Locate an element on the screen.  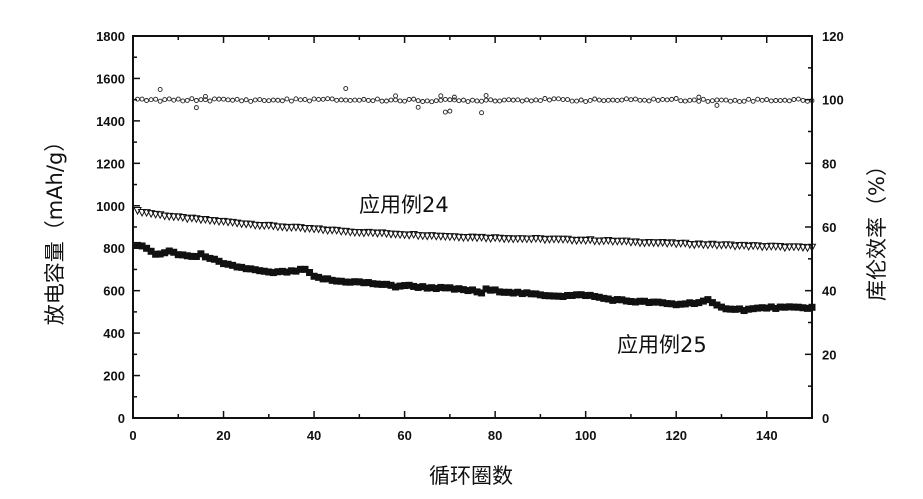
x-tick-label: 0 is located at coordinates (132, 435).